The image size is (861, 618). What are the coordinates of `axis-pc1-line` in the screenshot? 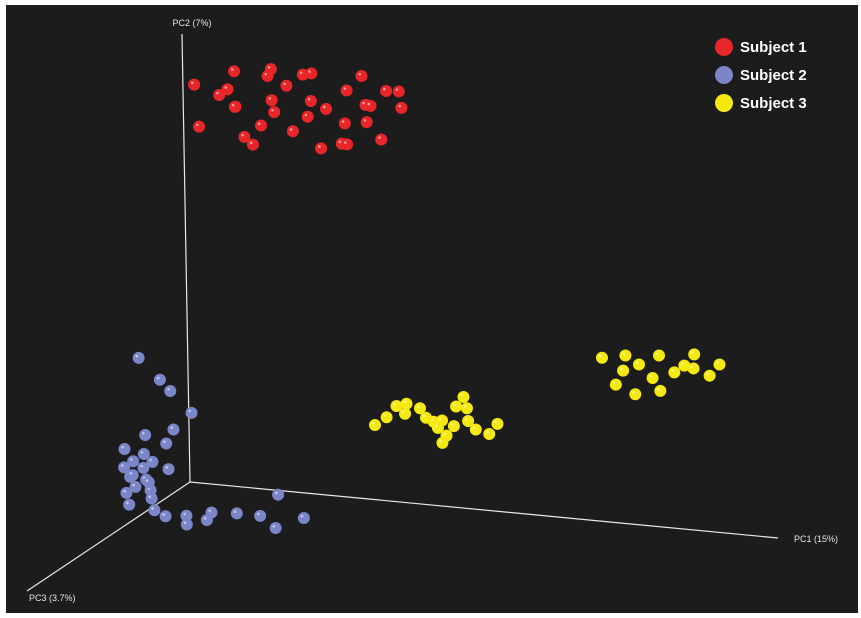 It's located at (484, 510).